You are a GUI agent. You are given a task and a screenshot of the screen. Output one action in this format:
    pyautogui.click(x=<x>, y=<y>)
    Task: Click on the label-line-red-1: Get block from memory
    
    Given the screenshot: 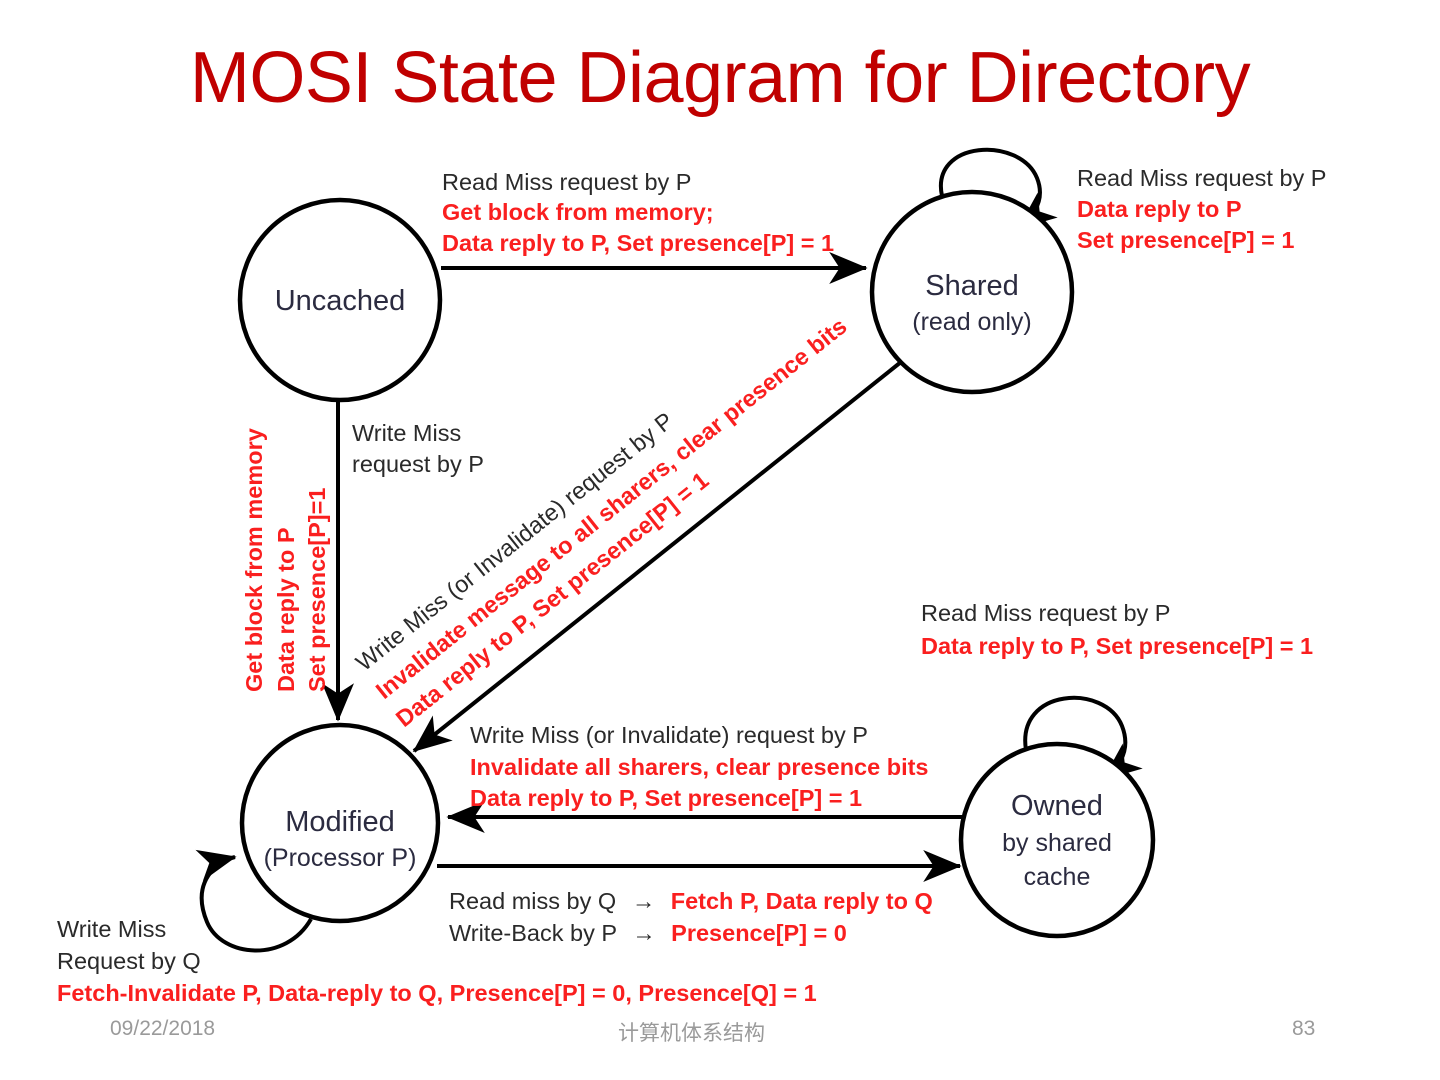 What is the action you would take?
    pyautogui.click(x=254, y=560)
    